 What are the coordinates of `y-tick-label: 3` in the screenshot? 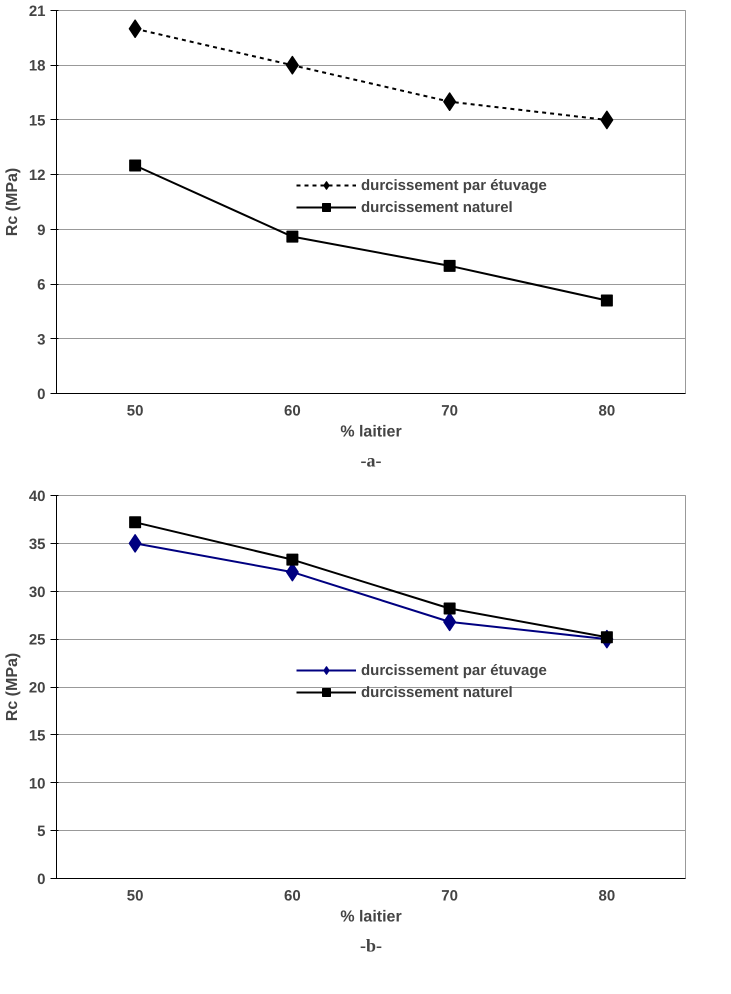 It's located at (41, 339).